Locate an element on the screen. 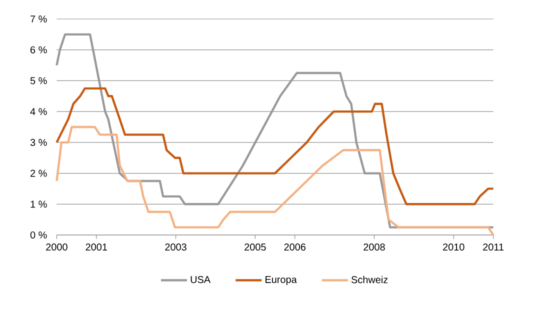 Image resolution: width=537 pixels, height=320 pixels. y-tick-label: 5 % is located at coordinates (38, 80).